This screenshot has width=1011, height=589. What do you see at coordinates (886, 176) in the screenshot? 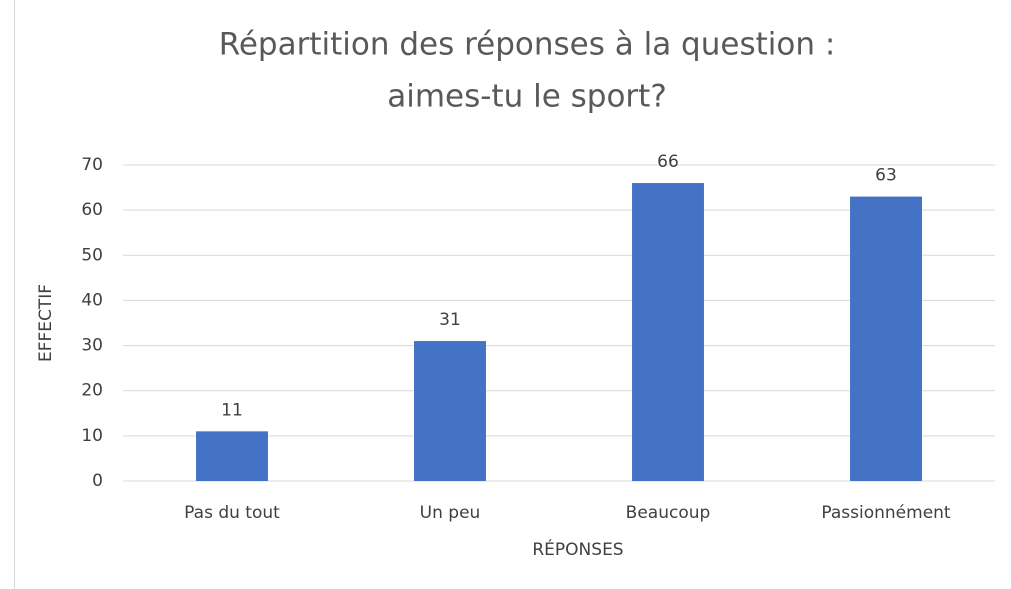
I see `data-label: 63` at bounding box center [886, 176].